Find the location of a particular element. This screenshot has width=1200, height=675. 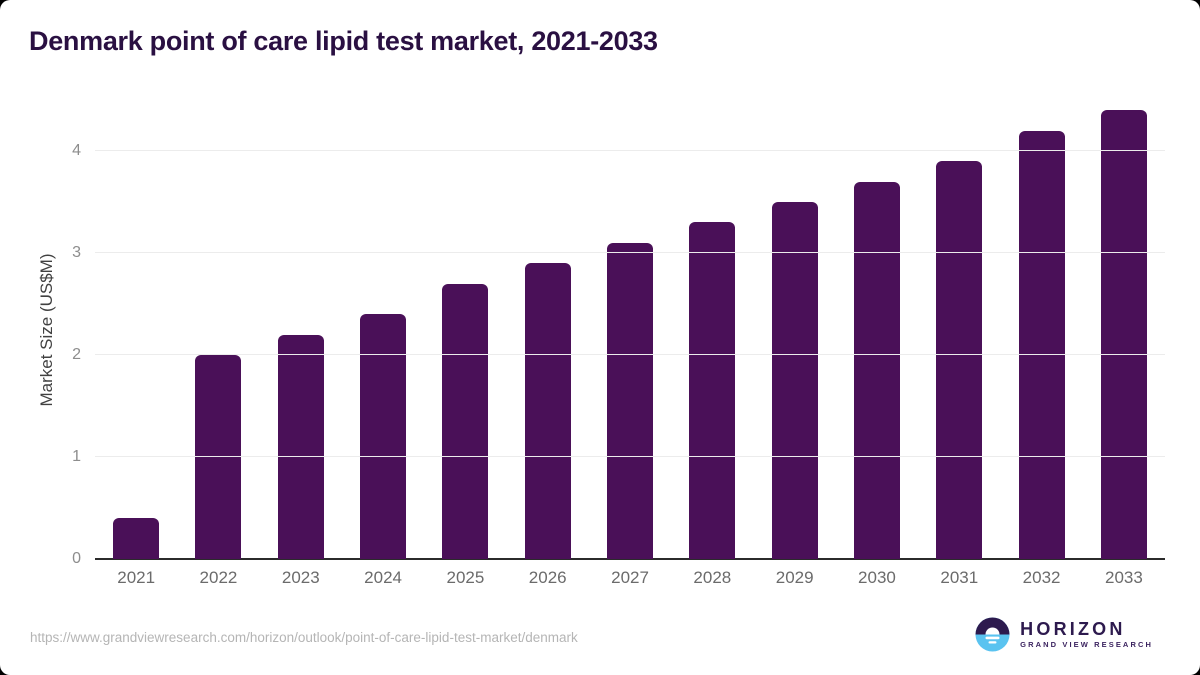

bar-2026 is located at coordinates (547, 411).